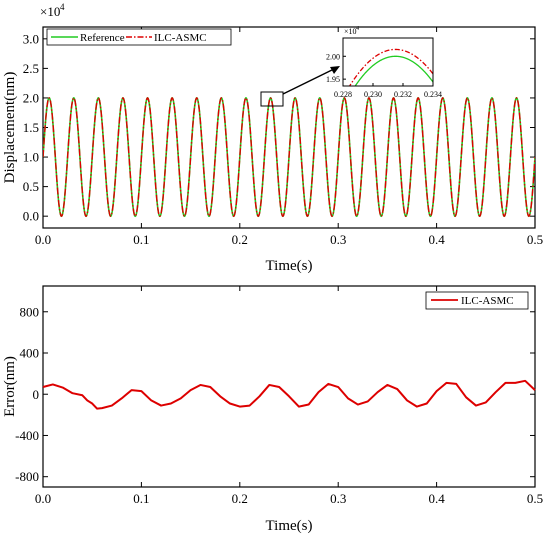 The height and width of the screenshot is (536, 550). I want to click on y-tick-label: 800, so click(30, 311).